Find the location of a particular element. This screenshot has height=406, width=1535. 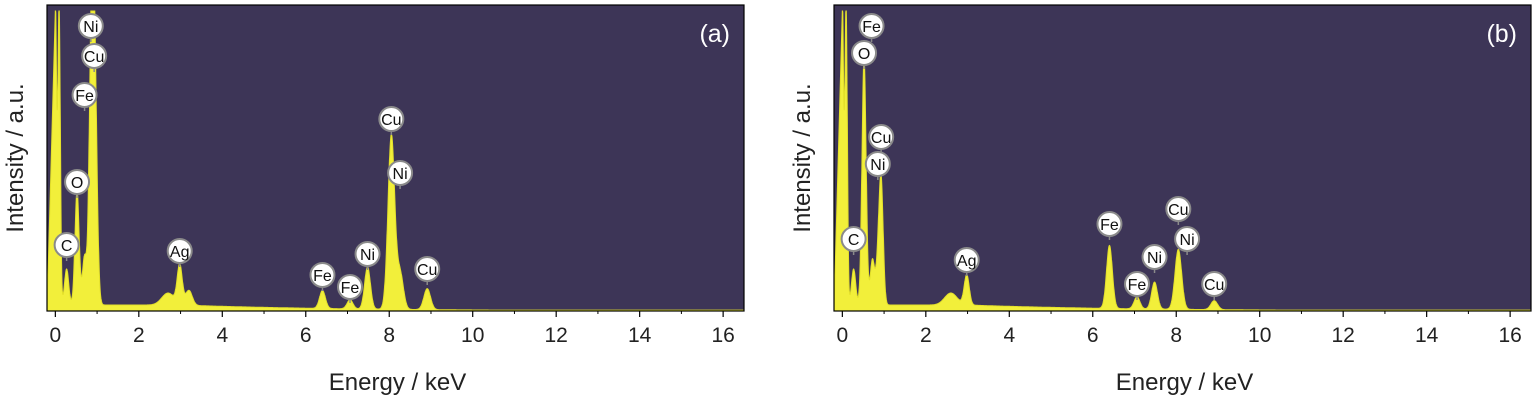

panel-label: (b) is located at coordinates (1501, 34).